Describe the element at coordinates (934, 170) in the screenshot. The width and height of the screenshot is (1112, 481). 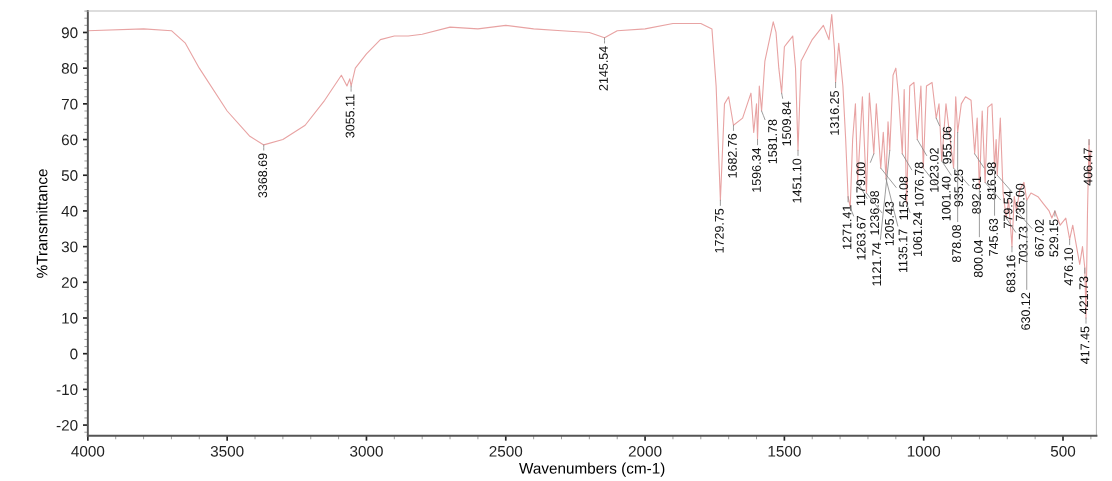
I see `annotation: 1023.02` at that location.